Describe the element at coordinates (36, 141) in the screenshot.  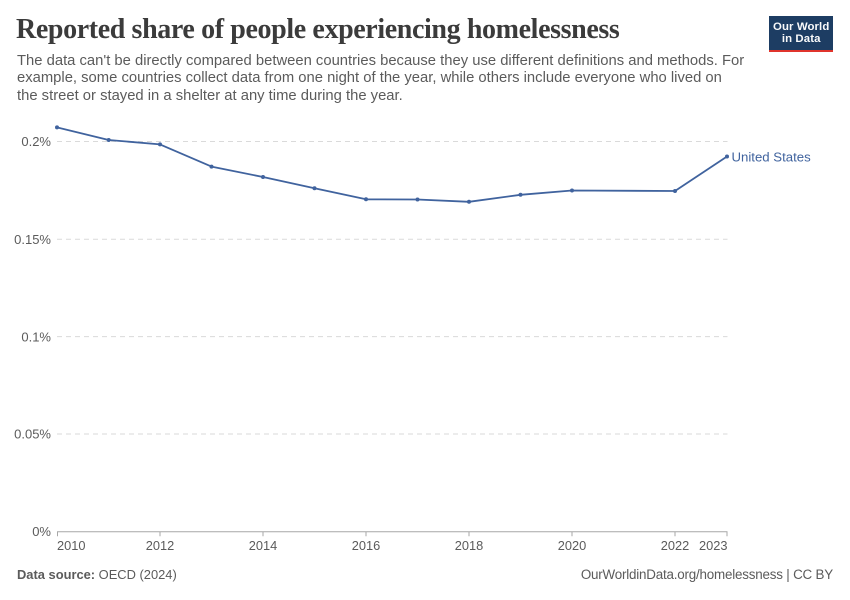
I see `svg-text: 0.2%` at that location.